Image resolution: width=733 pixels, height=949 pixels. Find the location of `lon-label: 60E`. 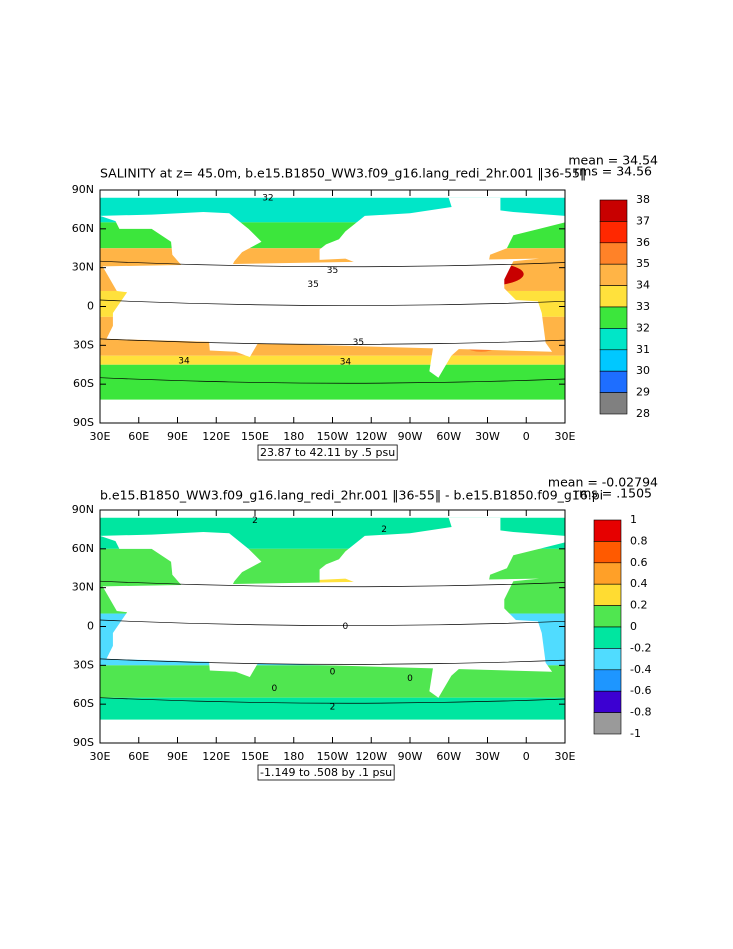

lon-label: 60E is located at coordinates (138, 756).